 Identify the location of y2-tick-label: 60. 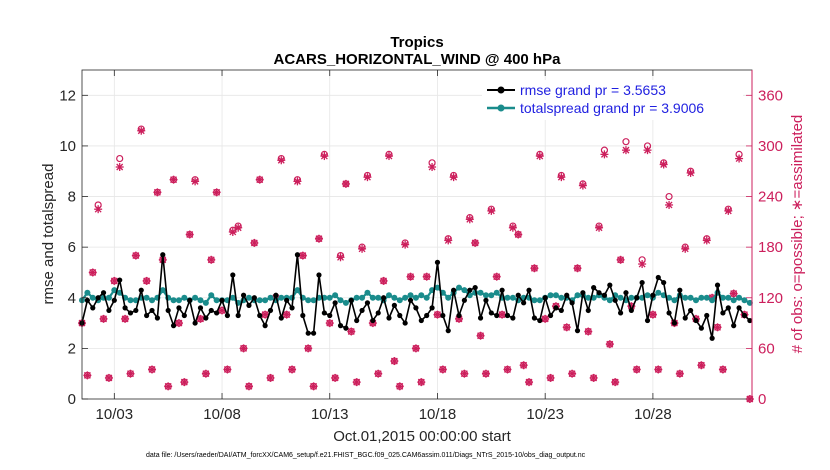
(766, 348).